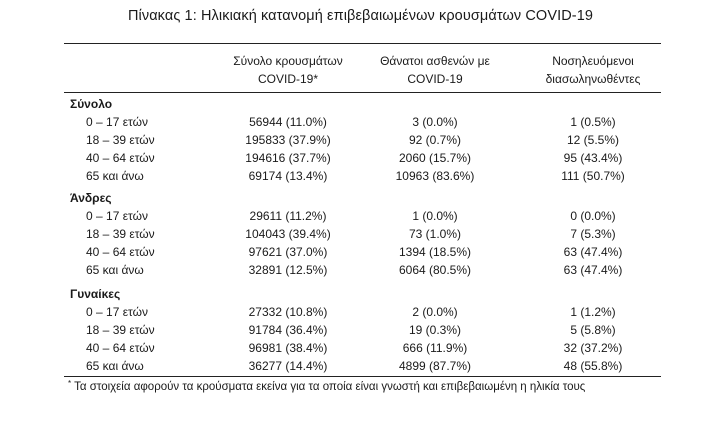 The width and height of the screenshot is (721, 432). What do you see at coordinates (70, 383) in the screenshot?
I see `footnote-marker: *` at bounding box center [70, 383].